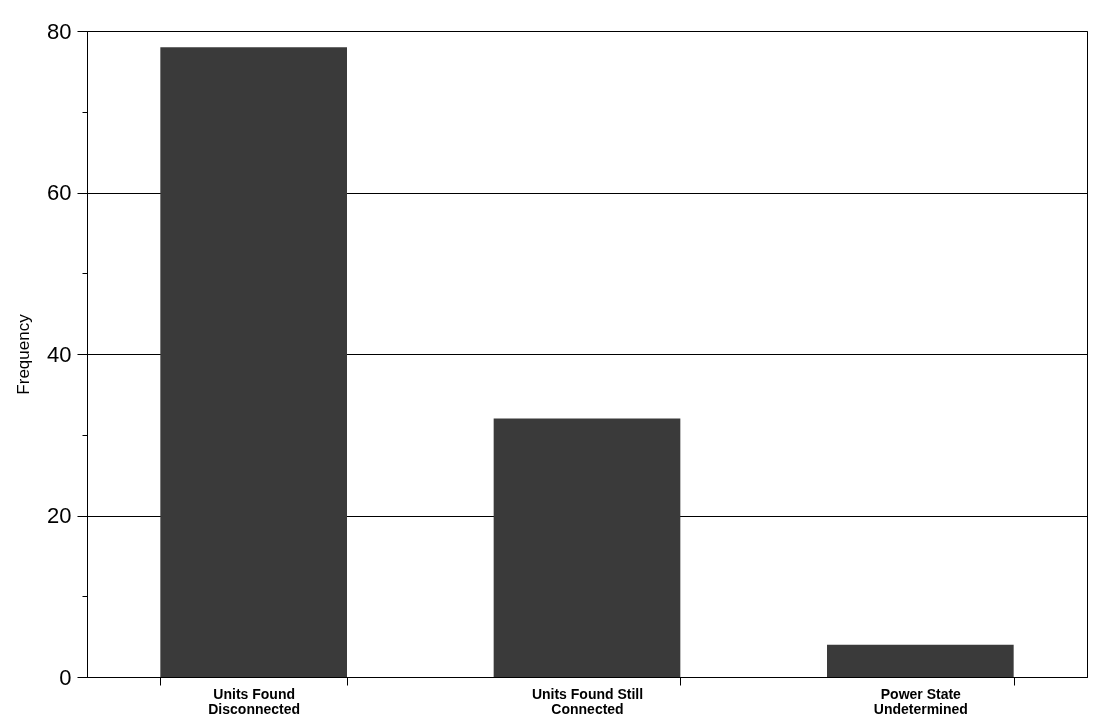 This screenshot has height=726, width=1114. Describe the element at coordinates (254, 701) in the screenshot. I see `x-tick-label: Units Found Disconnected` at that location.